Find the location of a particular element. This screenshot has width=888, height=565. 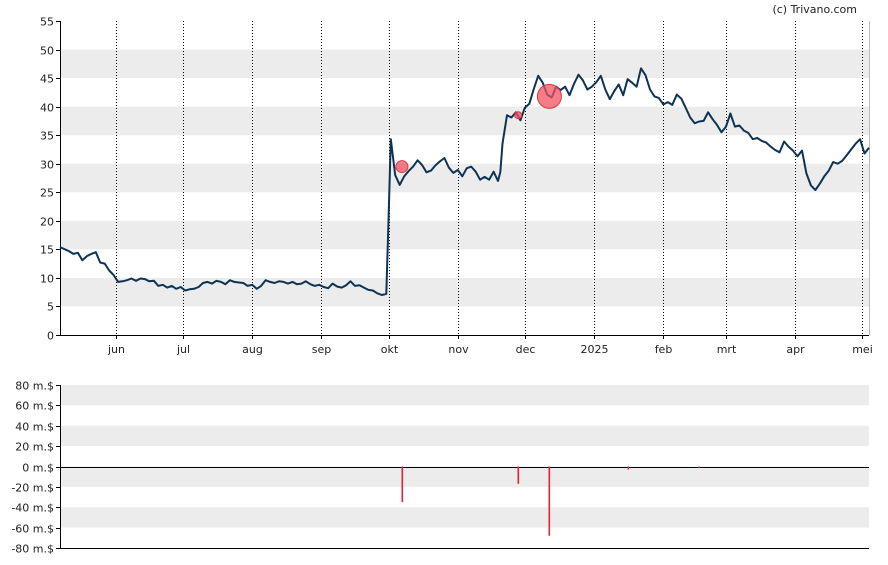

price-x-tick-labels: jun jul aug sep okt nov dec 2025 feb mrt apr mei is located at coordinates (490, 345).